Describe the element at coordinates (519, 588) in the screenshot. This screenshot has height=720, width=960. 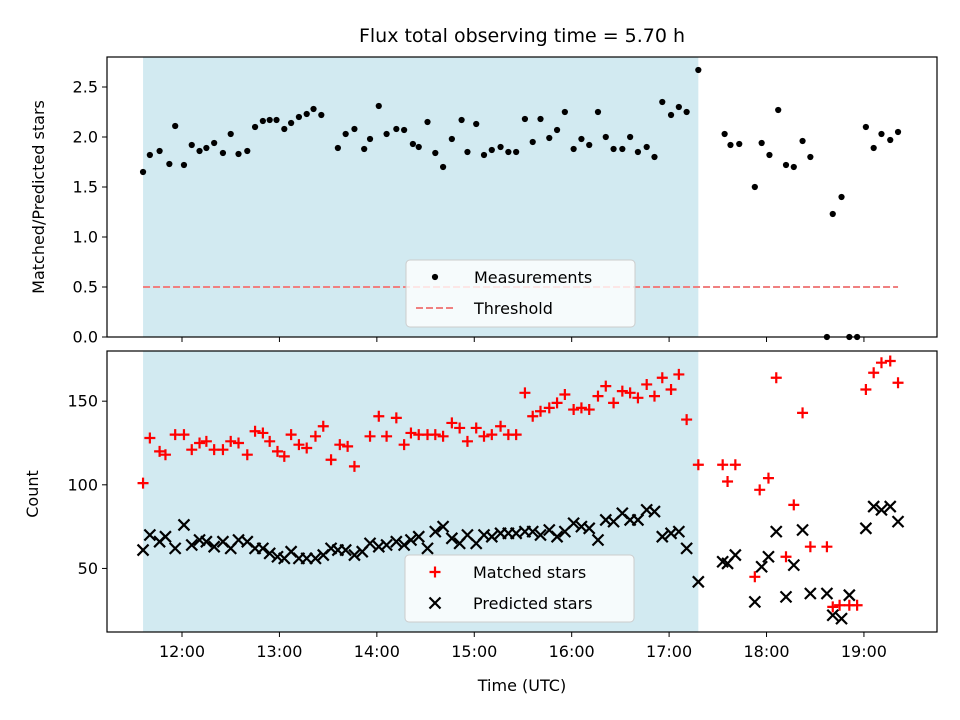
I see `legend: Matched stars Predicted stars` at that location.